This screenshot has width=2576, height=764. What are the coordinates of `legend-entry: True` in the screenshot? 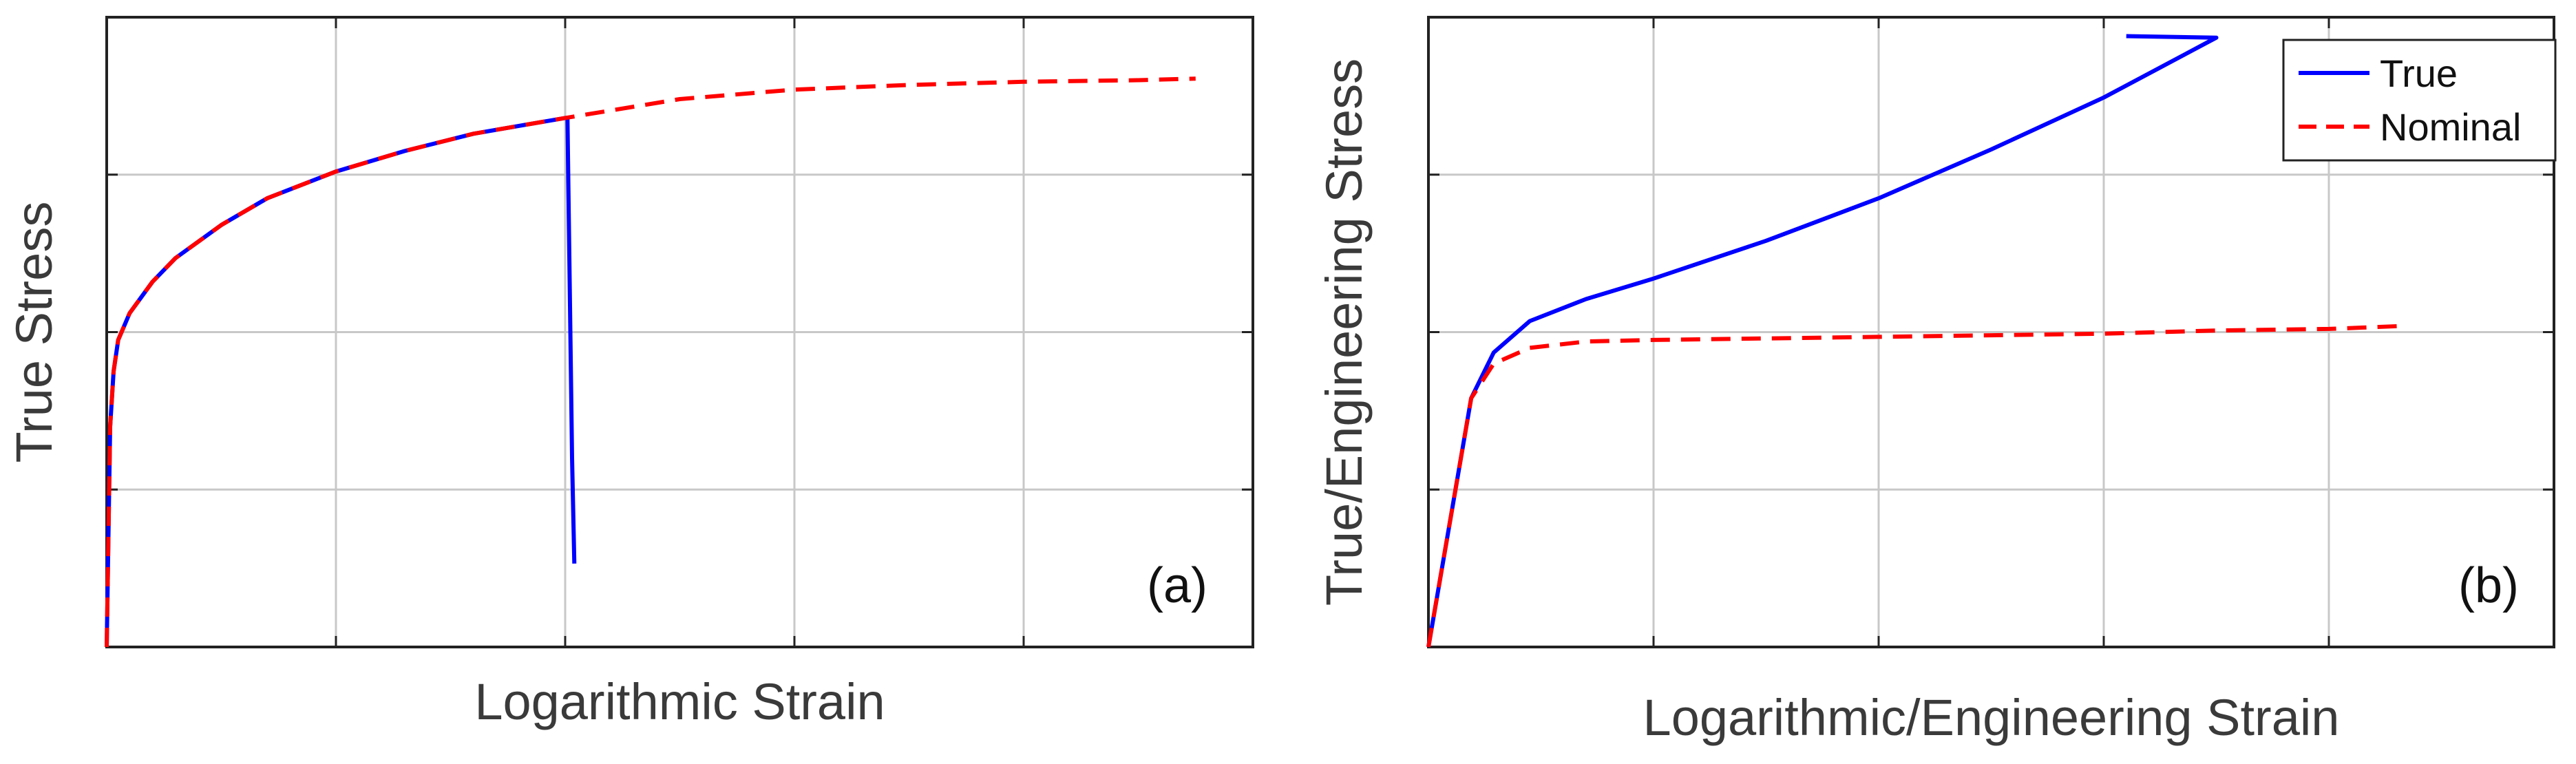 It's located at (2419, 73).